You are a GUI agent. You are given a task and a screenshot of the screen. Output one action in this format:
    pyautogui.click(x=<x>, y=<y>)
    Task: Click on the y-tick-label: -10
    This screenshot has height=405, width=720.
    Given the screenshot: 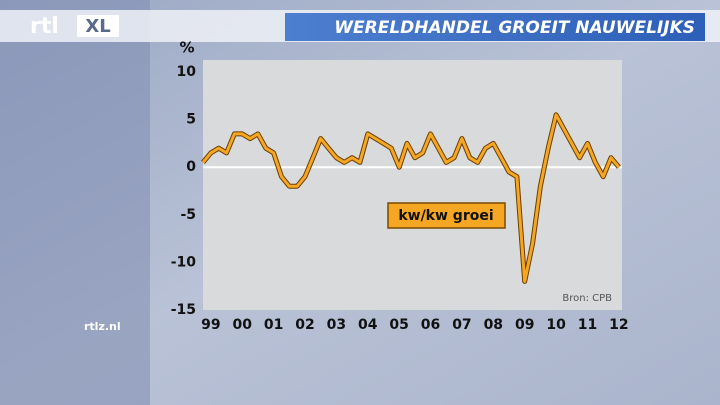 What is the action you would take?
    pyautogui.click(x=184, y=262)
    